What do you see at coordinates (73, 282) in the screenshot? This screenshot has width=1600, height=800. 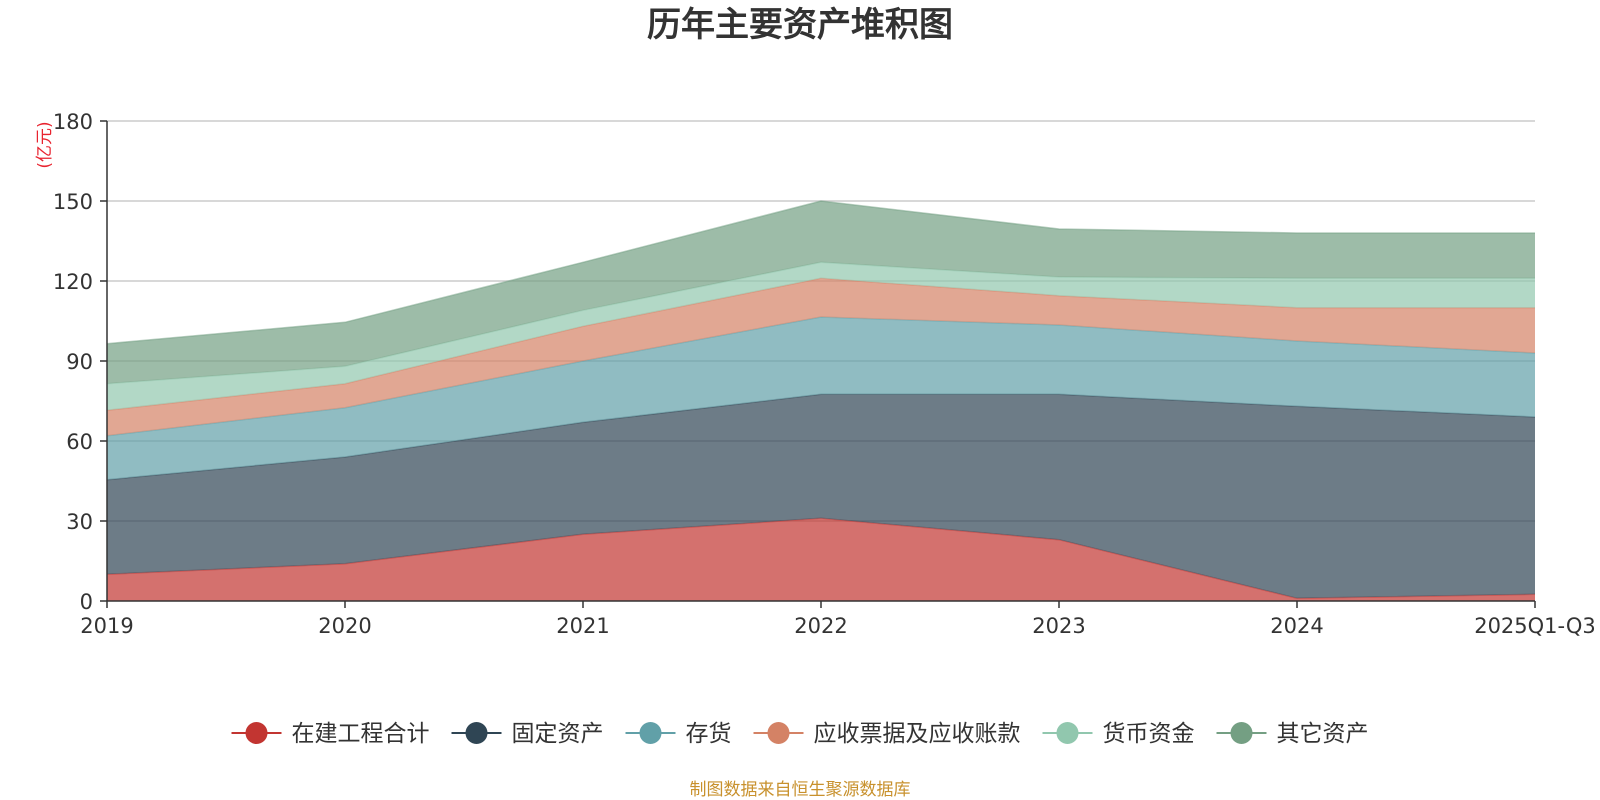 I see `y-tick-label-4: 120` at bounding box center [73, 282].